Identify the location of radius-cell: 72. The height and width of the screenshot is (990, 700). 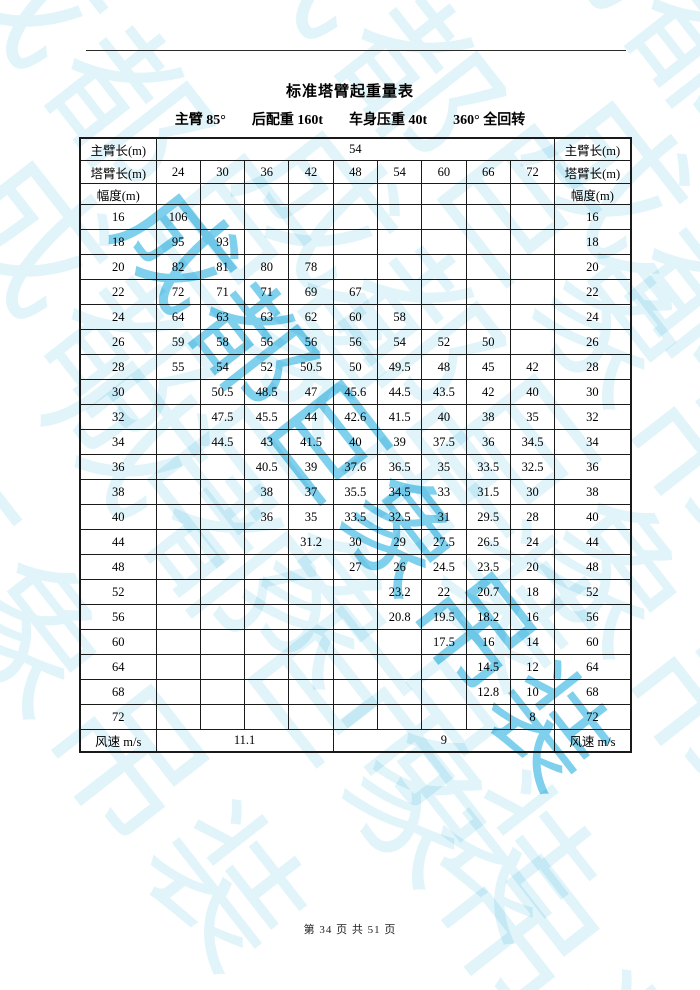
(118, 717).